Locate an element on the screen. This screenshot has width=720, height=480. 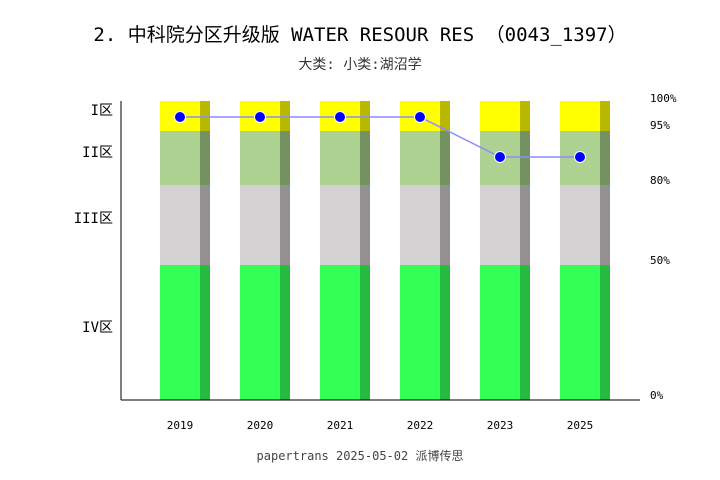
zone-label: III区 is located at coordinates (93, 219).